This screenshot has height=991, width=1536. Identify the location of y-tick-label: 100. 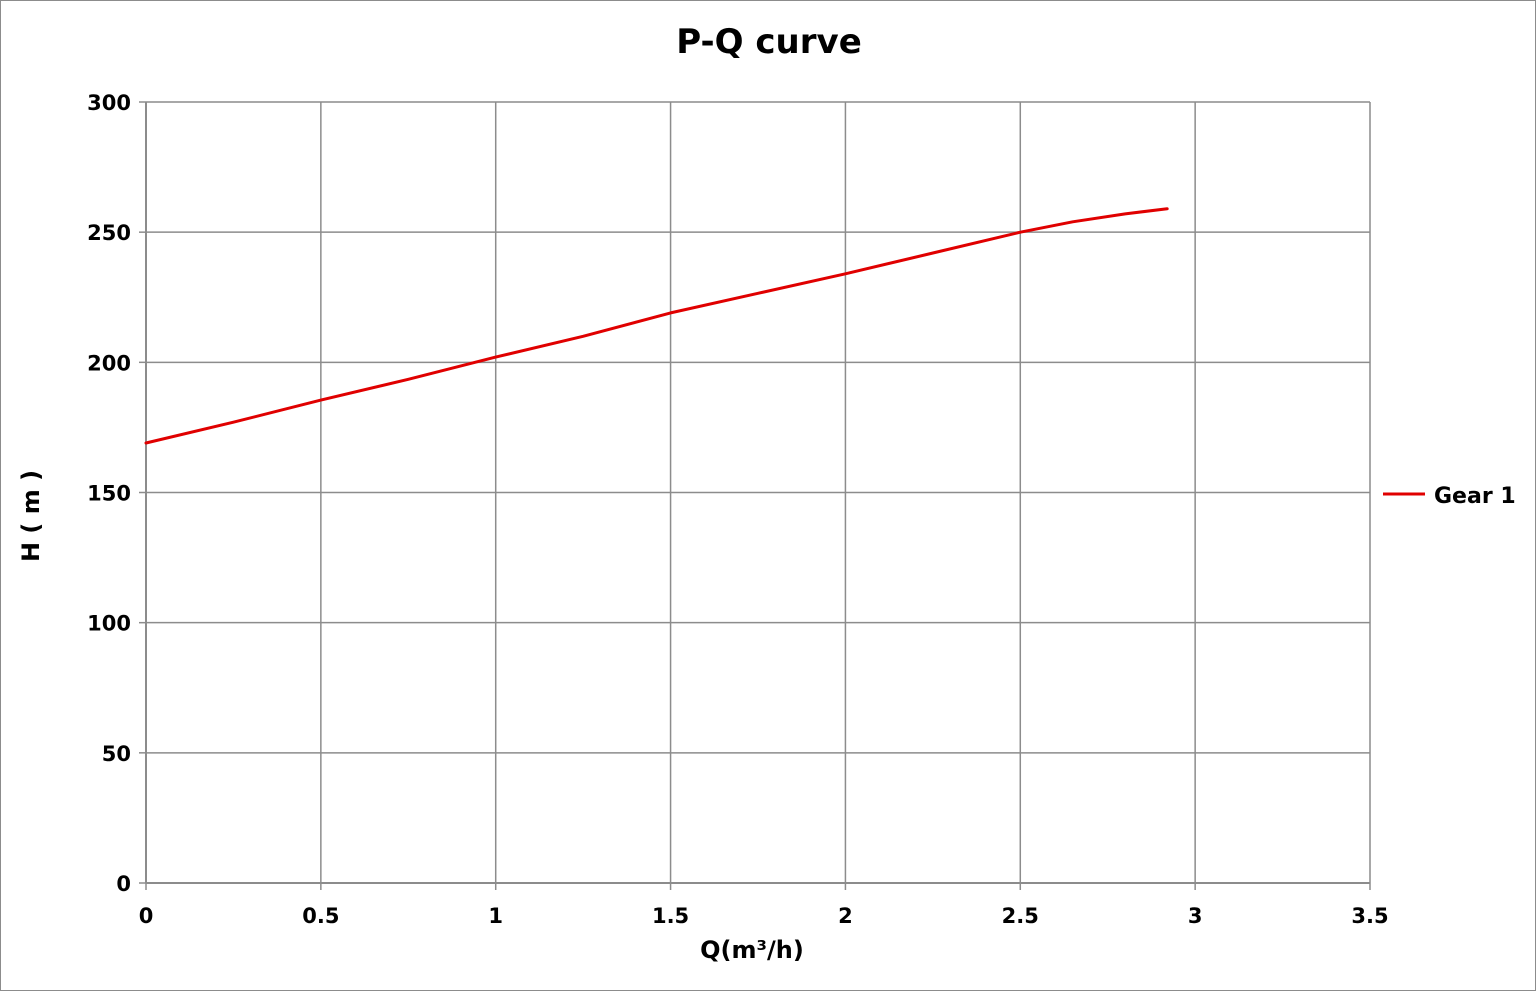
(109, 624).